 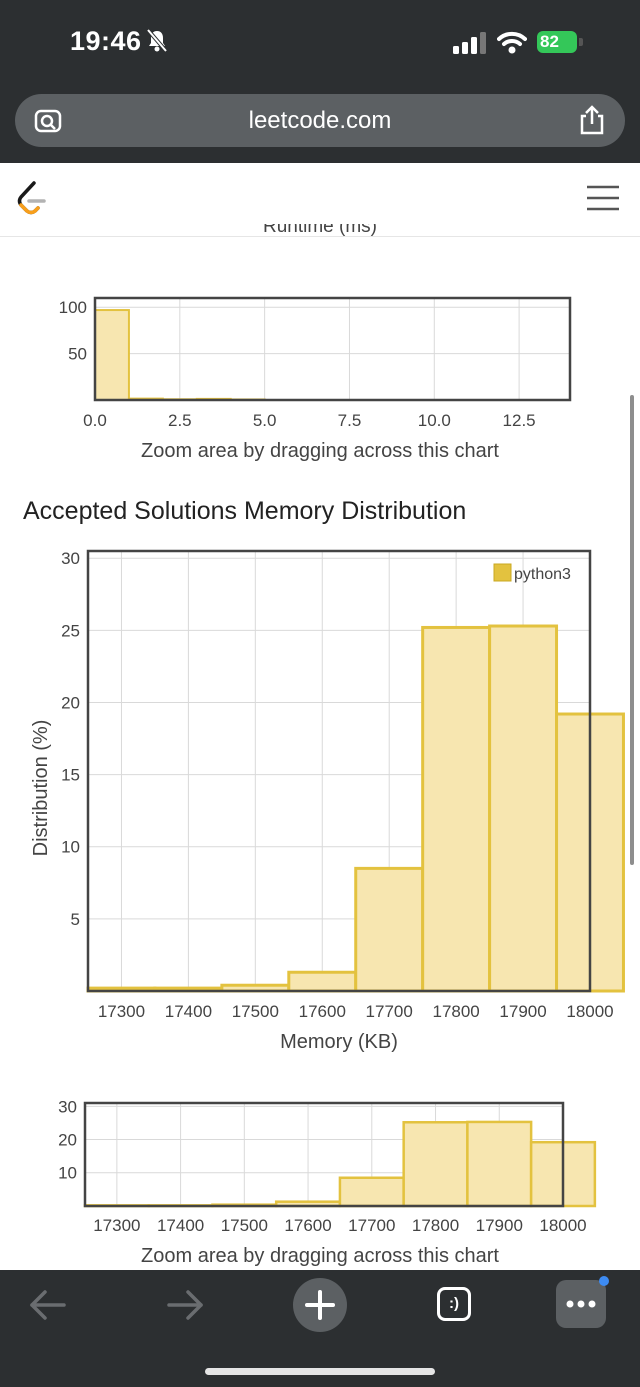 What do you see at coordinates (41, 788) in the screenshot?
I see `y-axis-label: Distribution (%)` at bounding box center [41, 788].